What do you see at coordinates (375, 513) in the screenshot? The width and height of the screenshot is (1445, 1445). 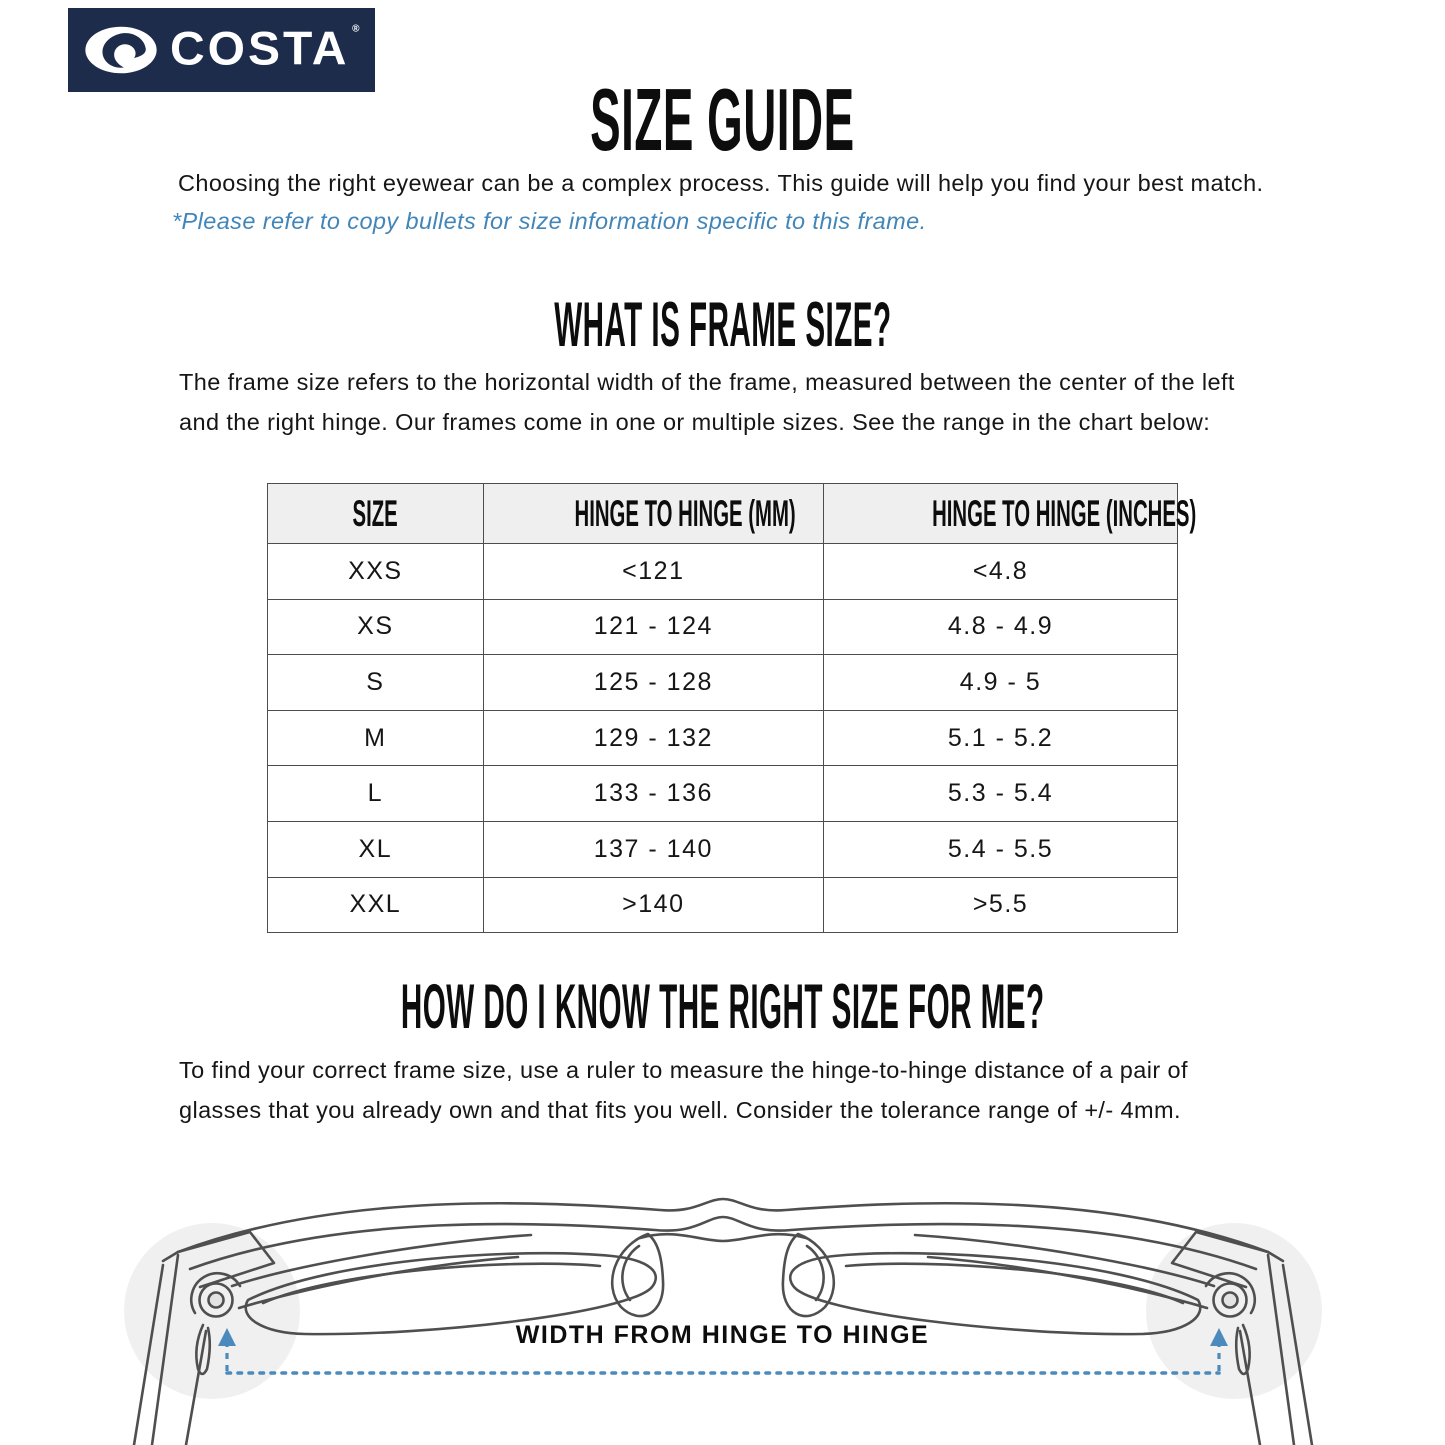 I see `column-header-size: SIZE` at bounding box center [375, 513].